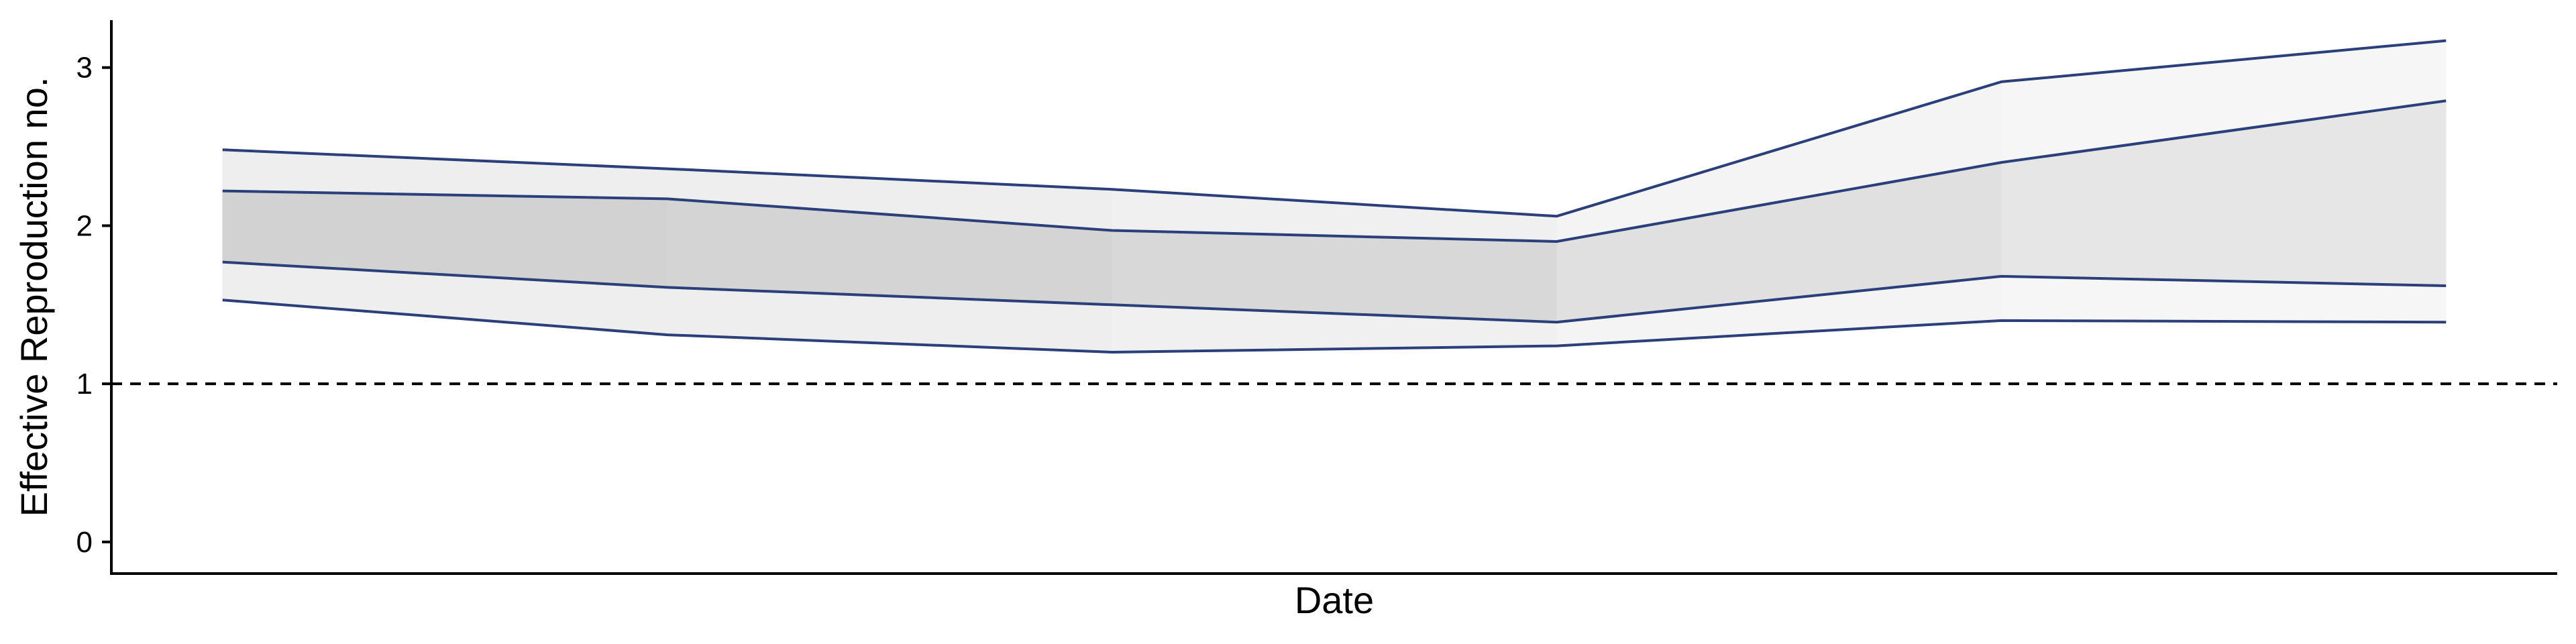  I want to click on y-tick-label-0: 0, so click(84, 542).